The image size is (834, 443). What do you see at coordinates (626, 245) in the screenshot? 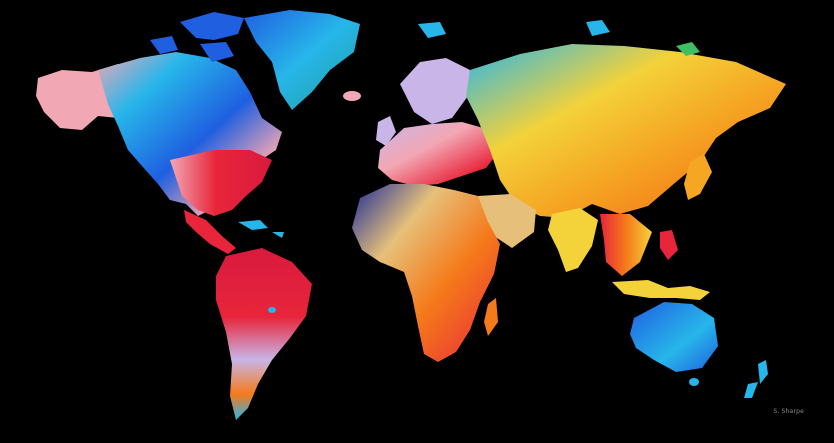
I see `southeast-asia-region` at bounding box center [626, 245].